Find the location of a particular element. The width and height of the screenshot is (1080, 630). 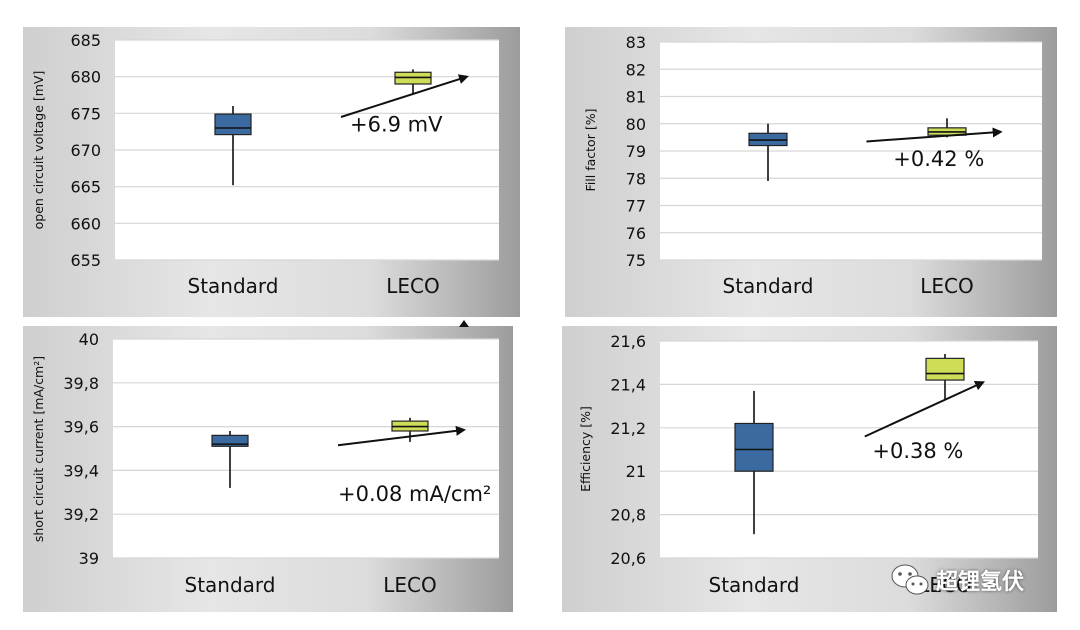

wechat-icon is located at coordinates (910, 579).